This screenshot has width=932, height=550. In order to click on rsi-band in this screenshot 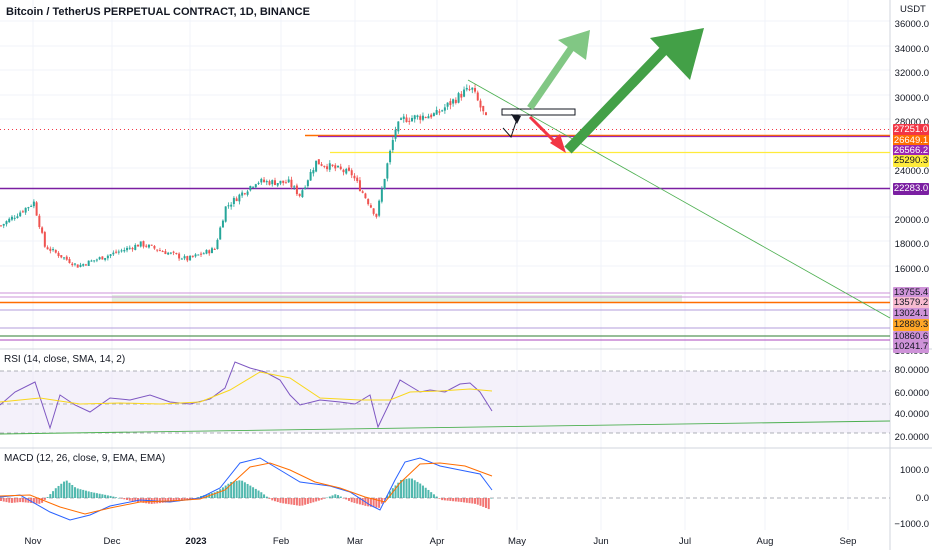, I will do `click(445, 402)`.